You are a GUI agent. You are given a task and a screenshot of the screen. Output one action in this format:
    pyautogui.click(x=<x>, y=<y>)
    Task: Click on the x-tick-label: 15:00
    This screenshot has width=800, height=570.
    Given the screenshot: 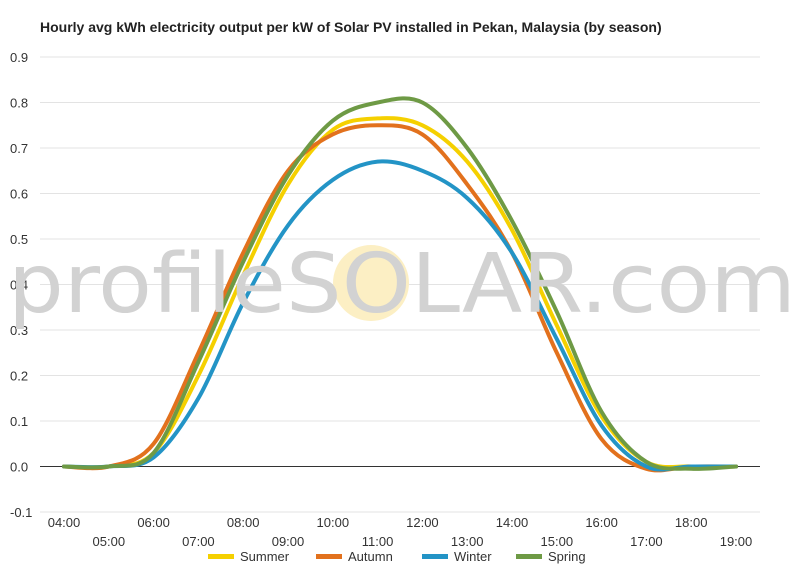 What is the action you would take?
    pyautogui.click(x=557, y=541)
    